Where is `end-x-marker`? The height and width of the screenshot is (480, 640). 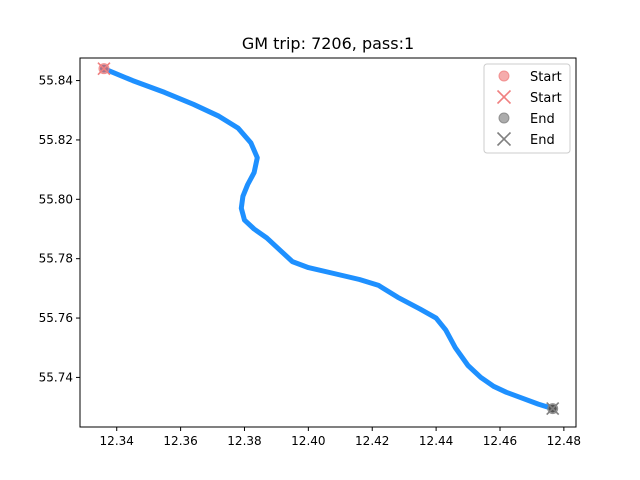
end-x-marker is located at coordinates (553, 409).